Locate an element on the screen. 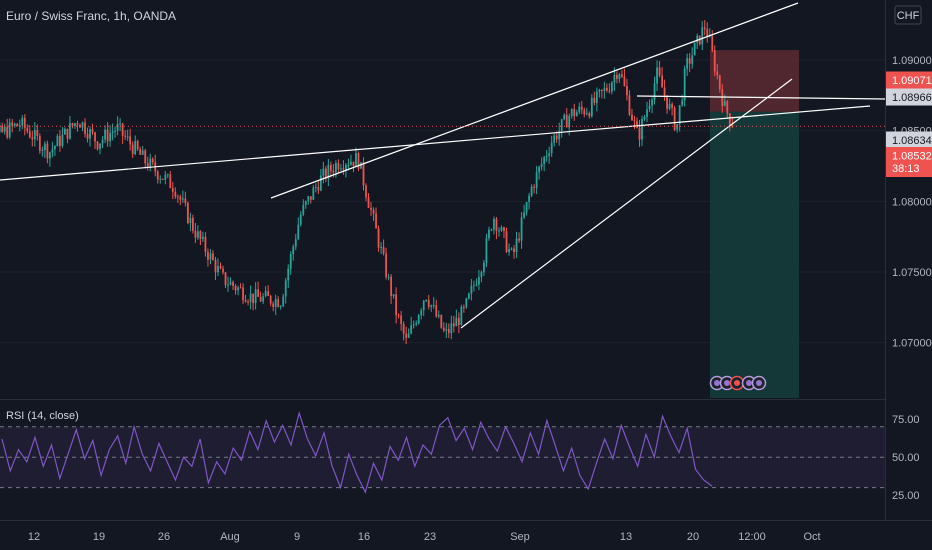  time-tick-label: 26 is located at coordinates (164, 537).